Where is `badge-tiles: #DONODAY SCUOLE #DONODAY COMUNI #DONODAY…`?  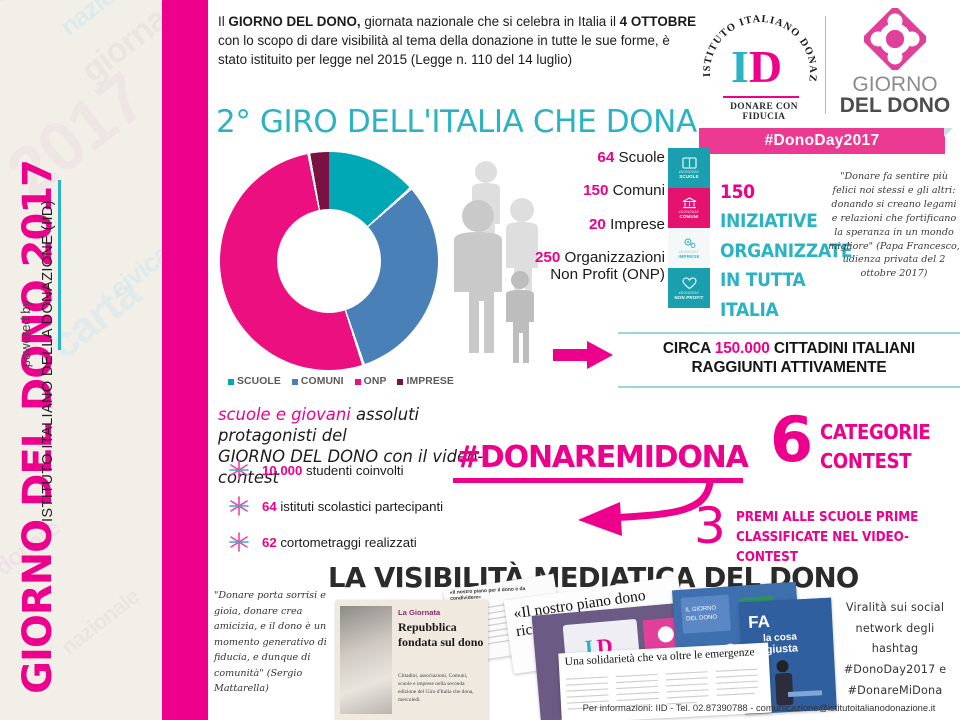
badge-tiles: #DONODAY SCUOLE #DONODAY COMUNI #DONODAY… is located at coordinates (689, 228).